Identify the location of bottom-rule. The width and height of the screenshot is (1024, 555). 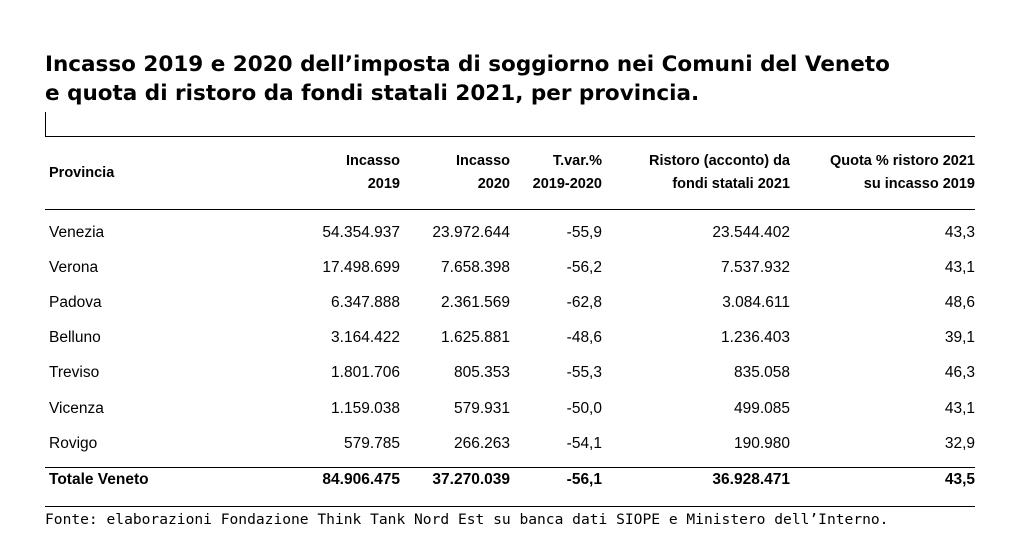
(510, 507).